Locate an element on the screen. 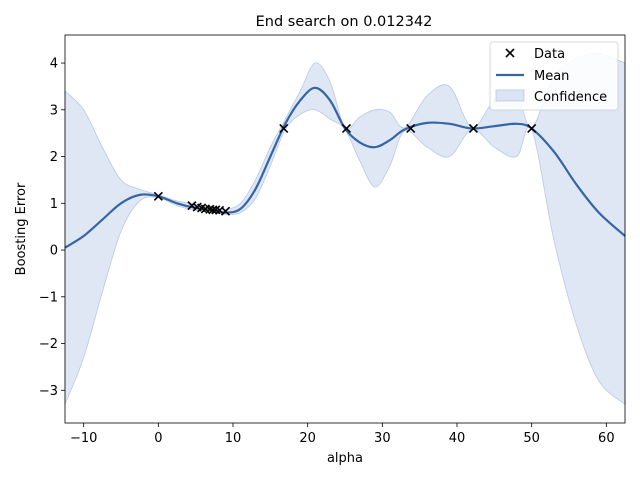 The width and height of the screenshot is (640, 480). y-axis-ticks: −3 −2 −1 0 1 2 3 4 is located at coordinates (52, 228).